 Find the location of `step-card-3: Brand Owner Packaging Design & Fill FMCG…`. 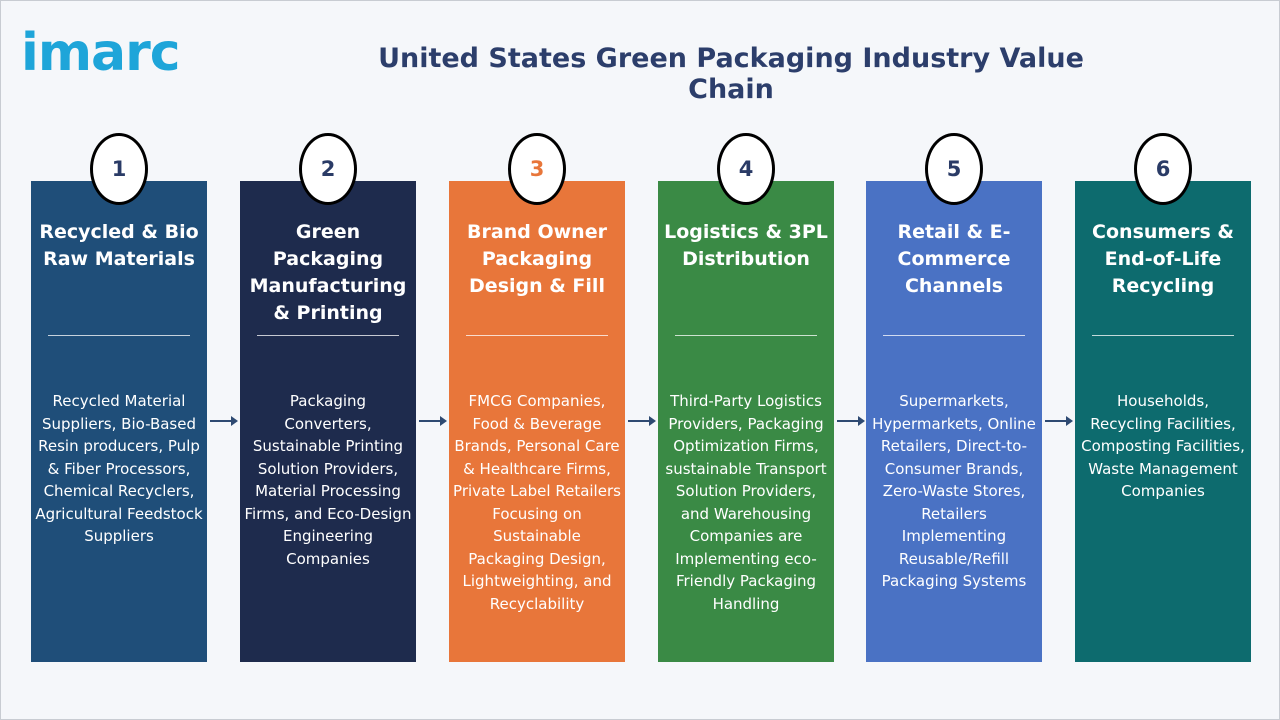

step-card-3: Brand Owner Packaging Design & Fill FMCG… is located at coordinates (537, 421).